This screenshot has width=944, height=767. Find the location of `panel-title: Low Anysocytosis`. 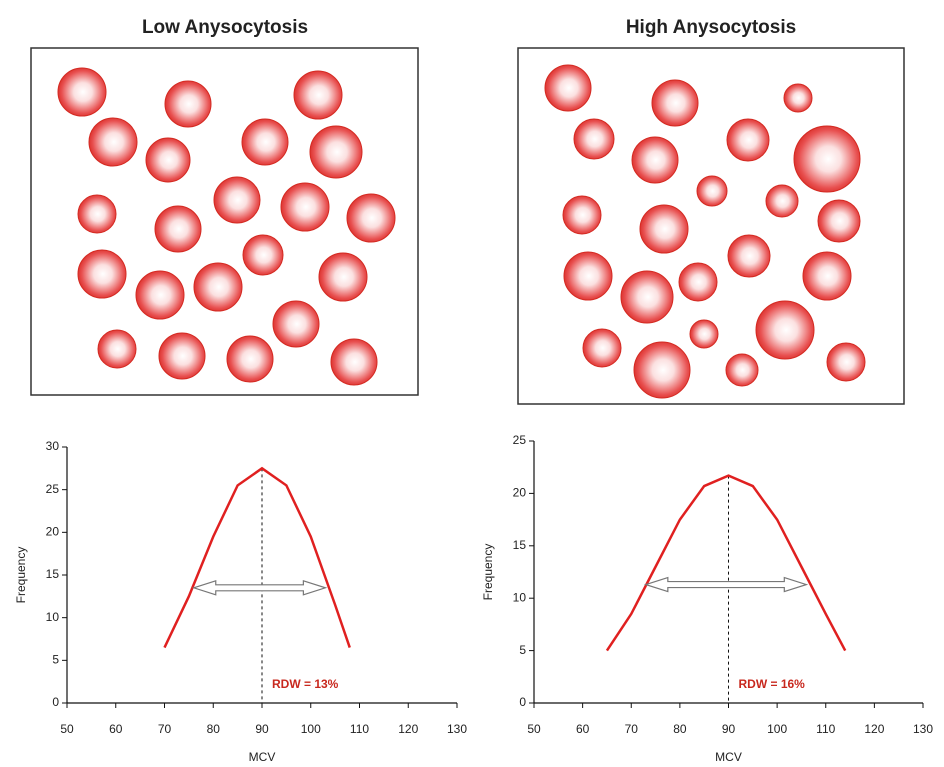

panel-title: Low Anysocytosis is located at coordinates (225, 27).